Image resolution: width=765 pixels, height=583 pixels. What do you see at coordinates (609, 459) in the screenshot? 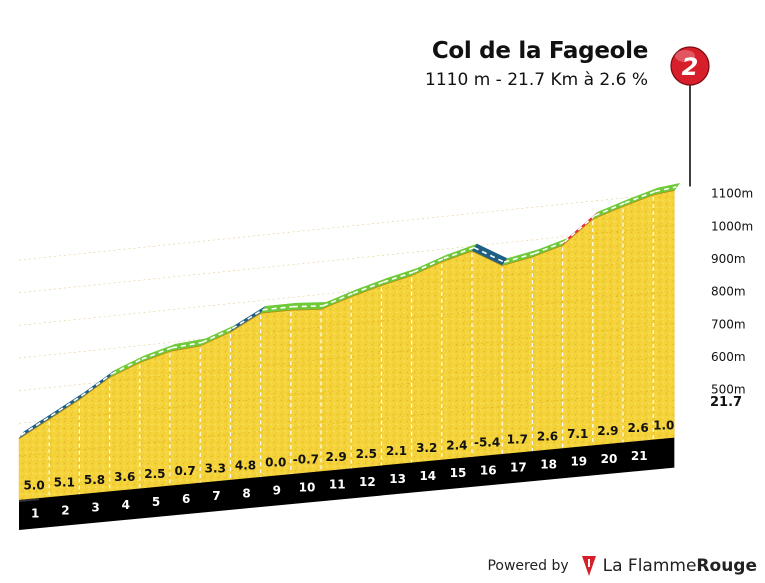
I see `km-label: 20` at bounding box center [609, 459].